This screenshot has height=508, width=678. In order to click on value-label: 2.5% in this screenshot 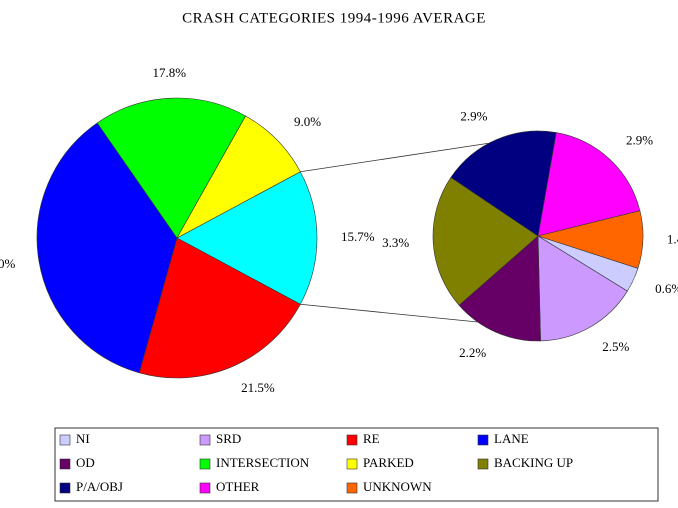, I will do `click(615, 346)`.